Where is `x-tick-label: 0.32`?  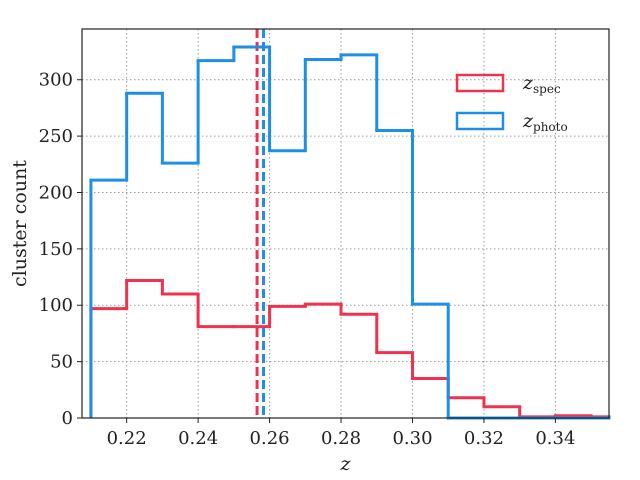
x-tick-label: 0.32 is located at coordinates (484, 438).